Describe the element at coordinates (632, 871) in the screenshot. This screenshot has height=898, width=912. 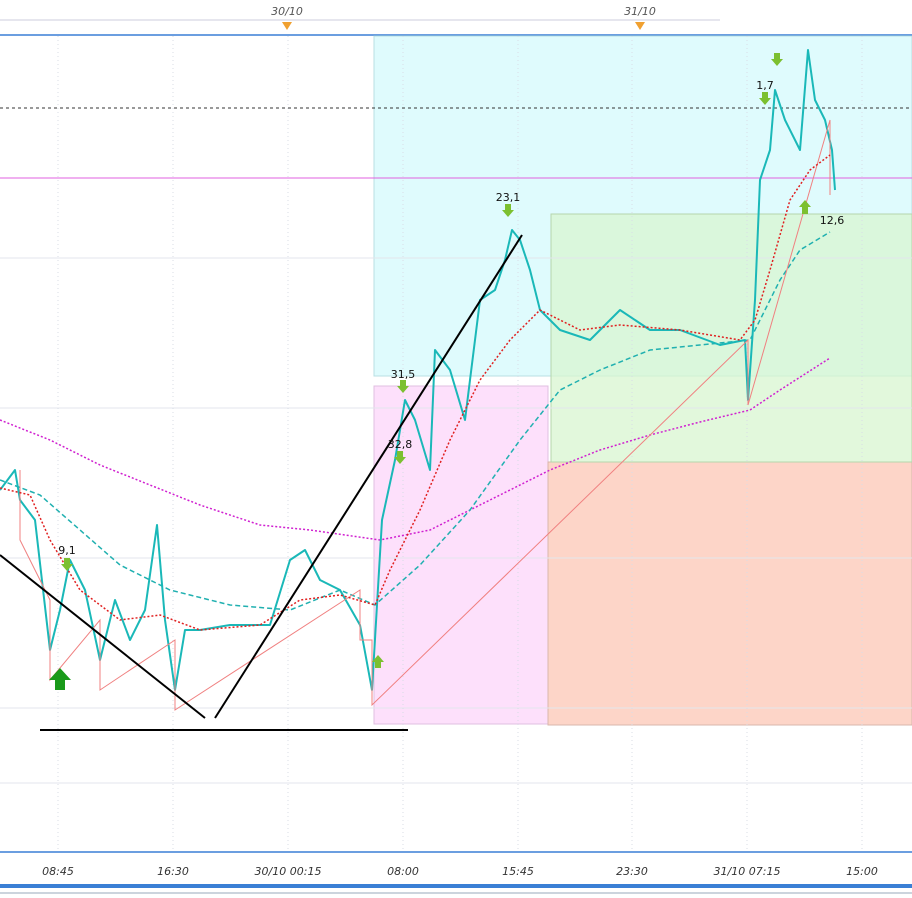
I see `x-tick-label: 23:30` at that location.